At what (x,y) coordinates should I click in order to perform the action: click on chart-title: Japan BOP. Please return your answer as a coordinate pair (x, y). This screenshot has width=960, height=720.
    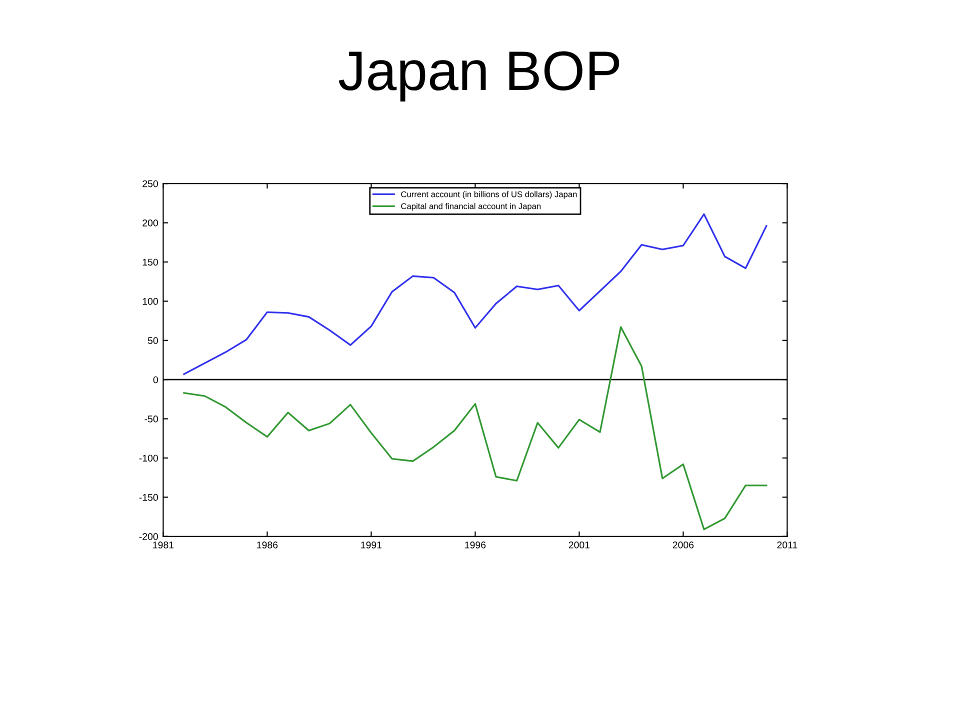
    Looking at the image, I should click on (479, 76).